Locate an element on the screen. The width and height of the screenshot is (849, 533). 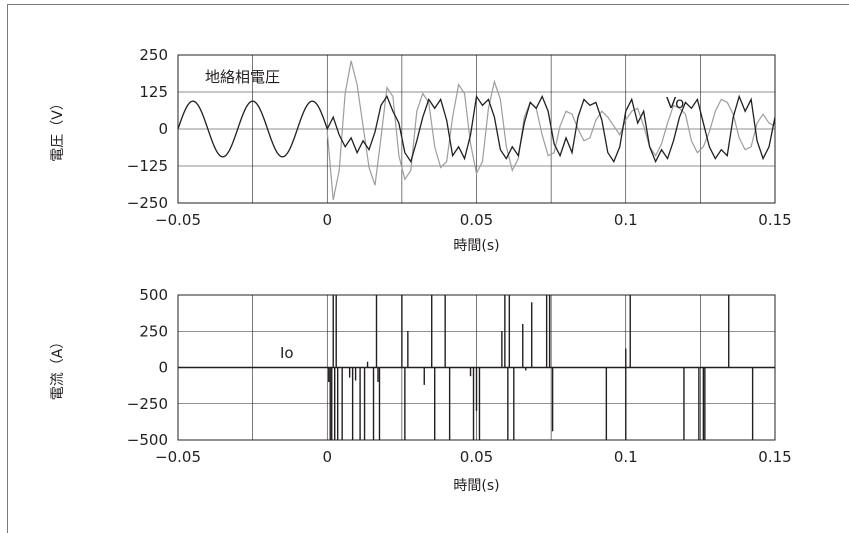
series-line-Vo is located at coordinates (550, 130).